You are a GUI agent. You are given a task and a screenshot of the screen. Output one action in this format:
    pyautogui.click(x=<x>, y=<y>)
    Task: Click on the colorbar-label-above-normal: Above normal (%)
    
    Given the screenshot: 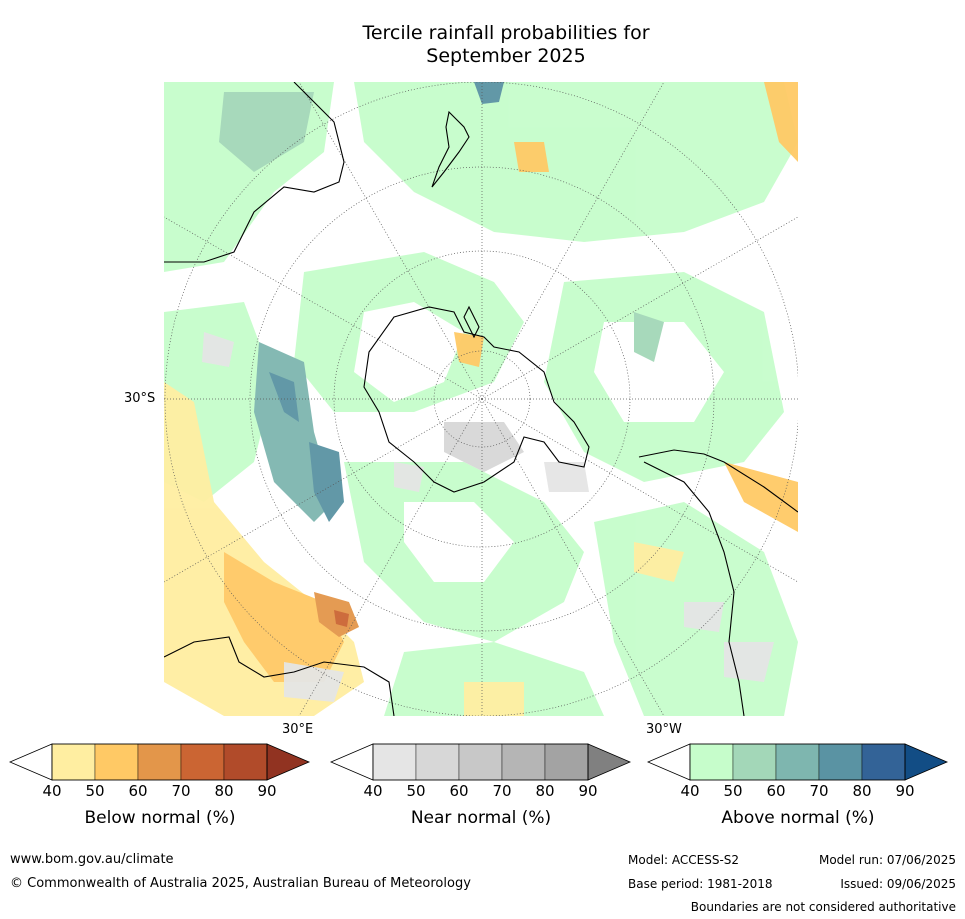 What is the action you would take?
    pyautogui.click(x=798, y=818)
    